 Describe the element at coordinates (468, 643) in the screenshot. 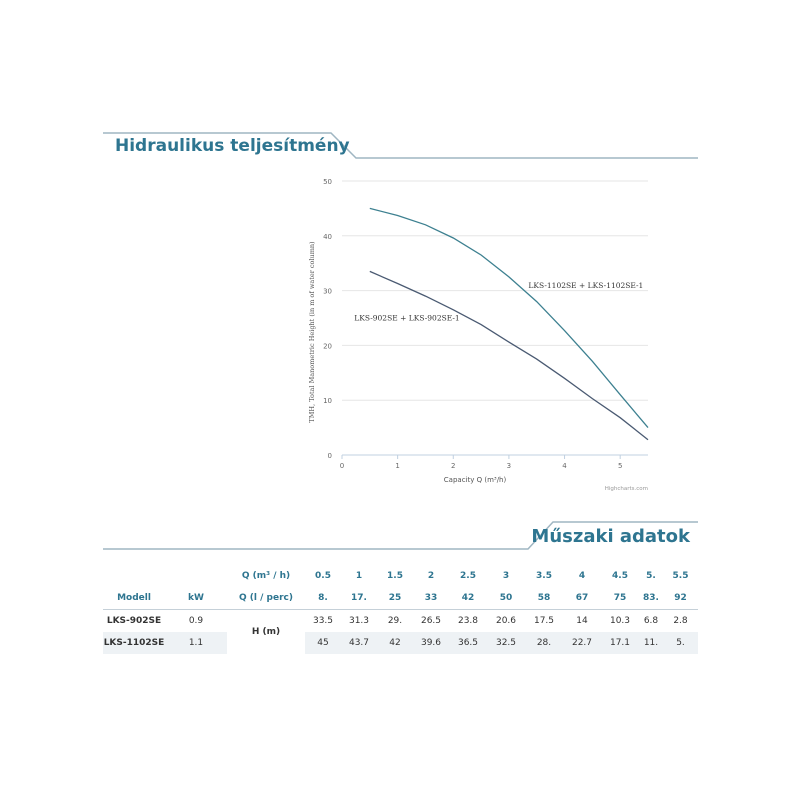

I see `h-cell: 36.5` at that location.